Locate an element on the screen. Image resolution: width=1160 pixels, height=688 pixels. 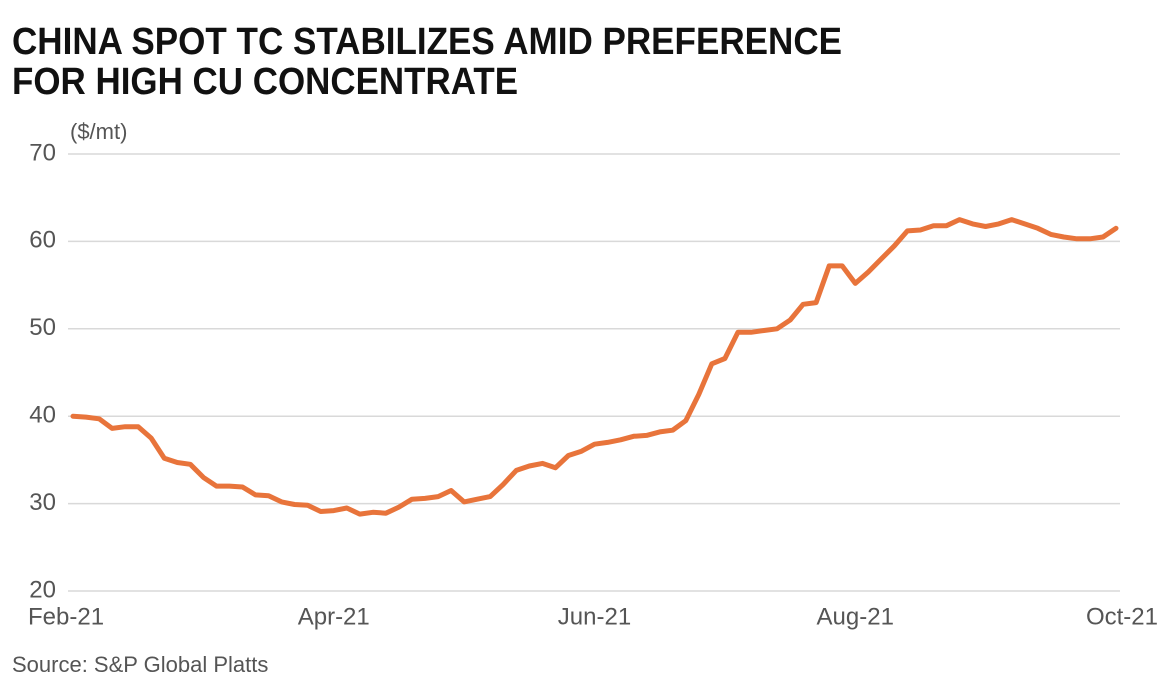
chart-title: CHINA SPOT TC STABILIZES AMID PREFERENCE is located at coordinates (427, 42).